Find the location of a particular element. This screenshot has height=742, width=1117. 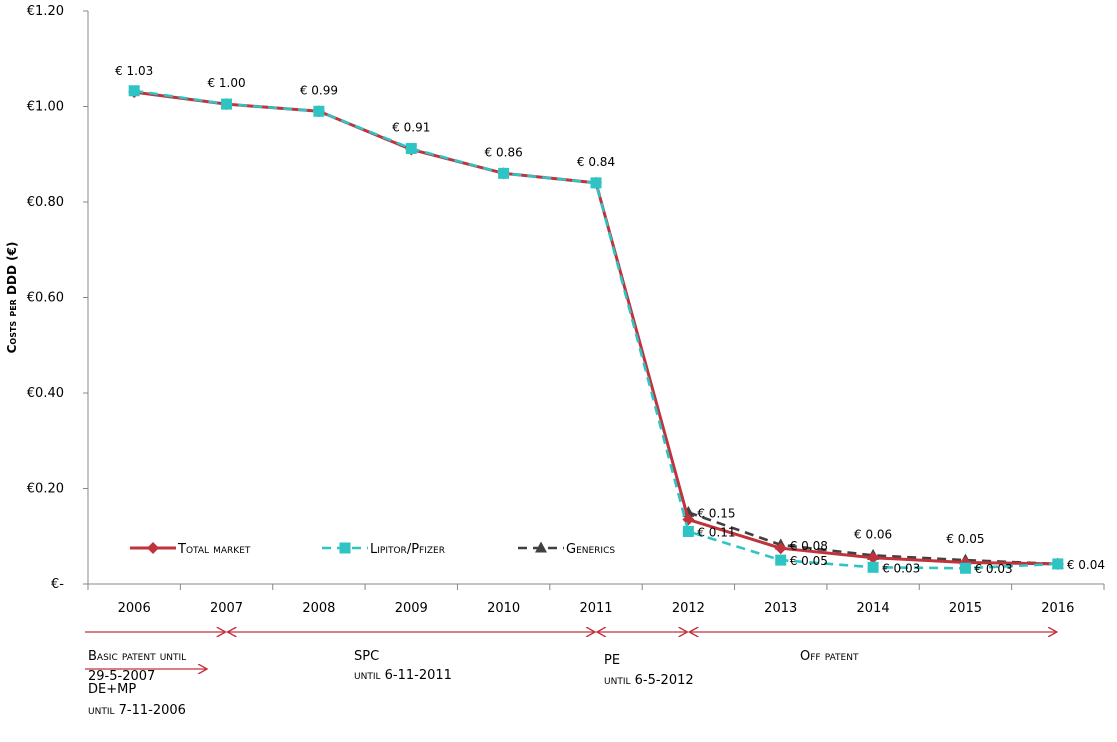

period-label: DE+MP is located at coordinates (112, 689).